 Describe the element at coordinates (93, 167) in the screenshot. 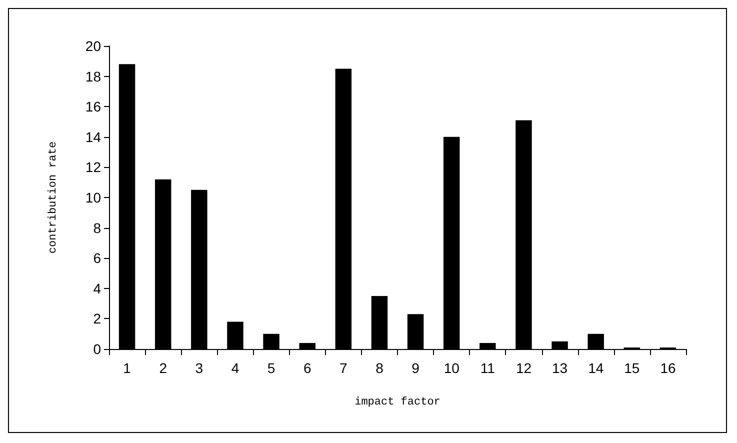

I see `y-tick-label: 12` at that location.